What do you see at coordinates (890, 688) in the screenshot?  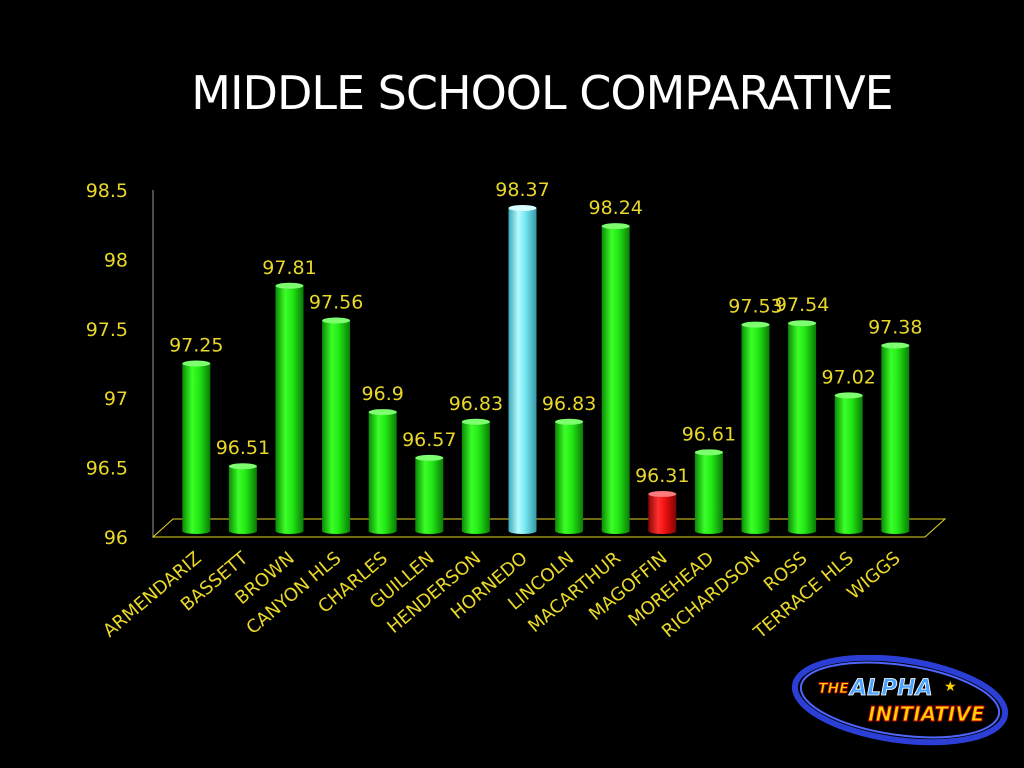 I see `svg-text: ALPHA` at bounding box center [890, 688].